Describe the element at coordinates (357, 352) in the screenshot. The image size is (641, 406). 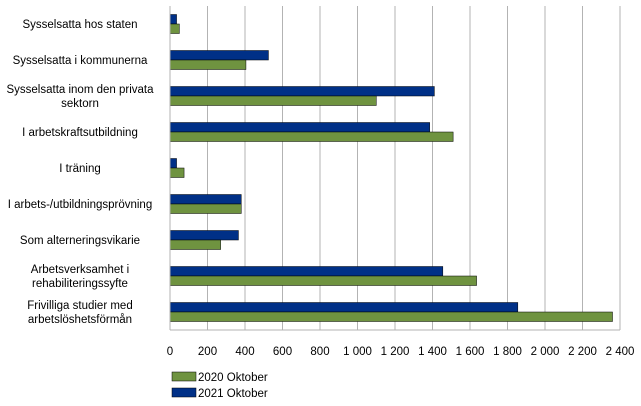
I see `x-tick-label: 1 000` at that location.